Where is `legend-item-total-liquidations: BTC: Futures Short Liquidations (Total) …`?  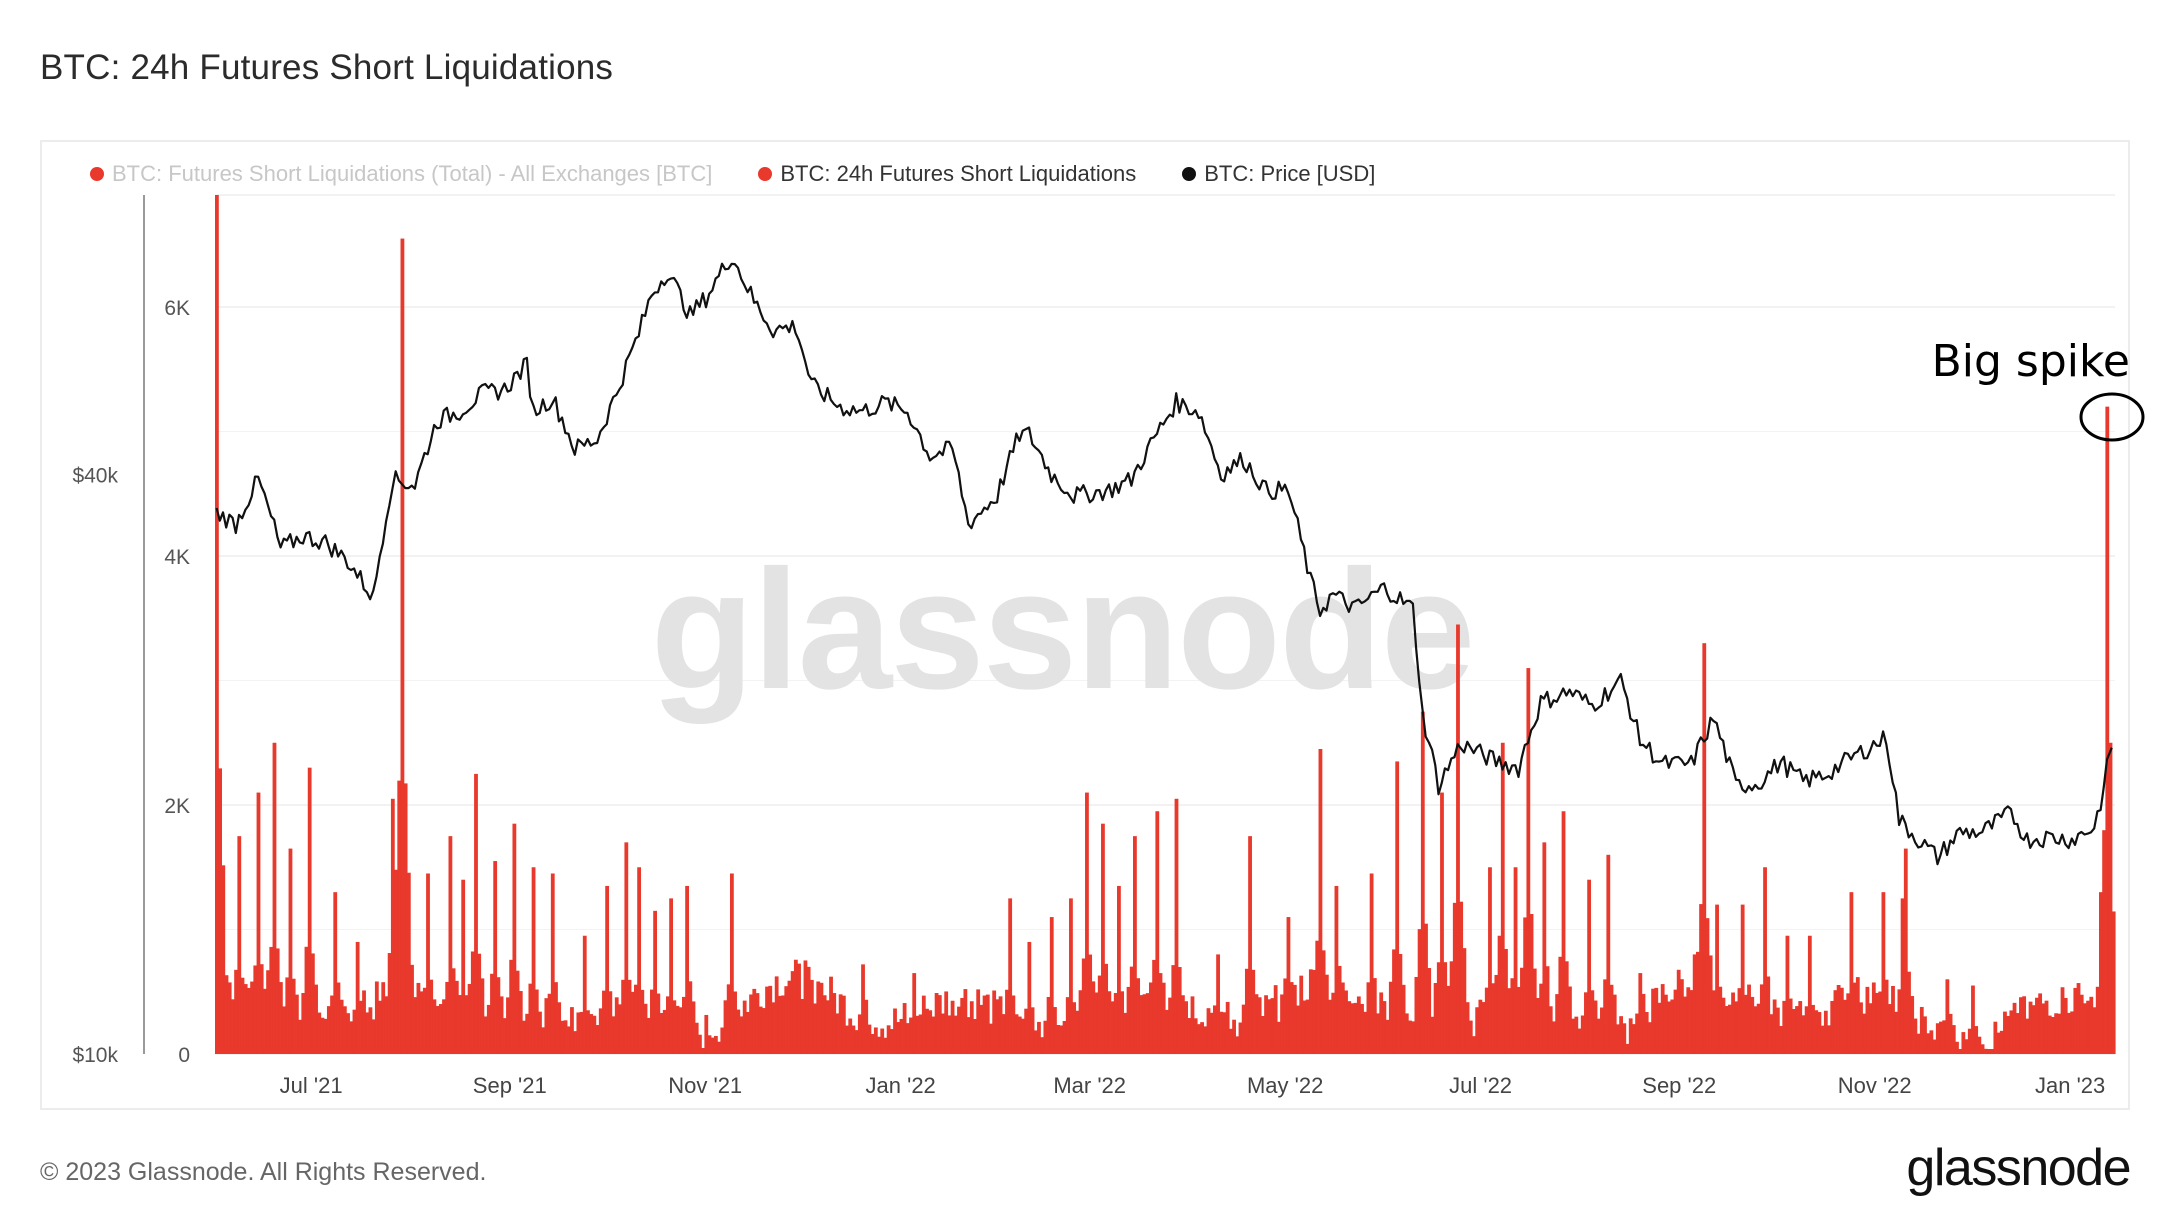
legend-item-total-liquidations: BTC: Futures Short Liquidations (Total) … is located at coordinates (401, 174).